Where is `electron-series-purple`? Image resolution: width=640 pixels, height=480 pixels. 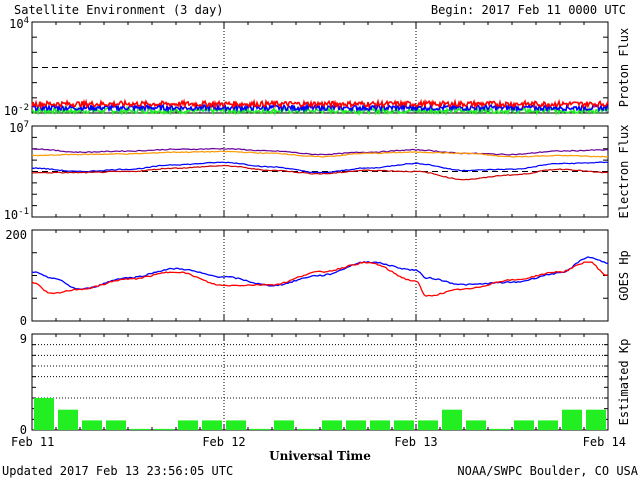 electron-series-purple is located at coordinates (320, 151).